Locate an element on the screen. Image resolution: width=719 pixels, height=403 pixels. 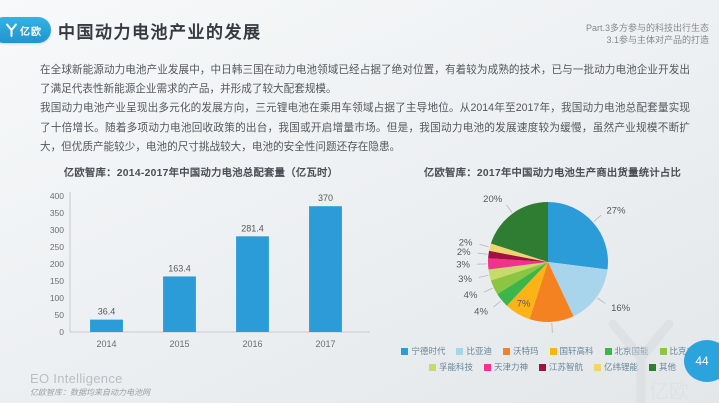
pie-percent-label: 7% is located at coordinates (524, 303).